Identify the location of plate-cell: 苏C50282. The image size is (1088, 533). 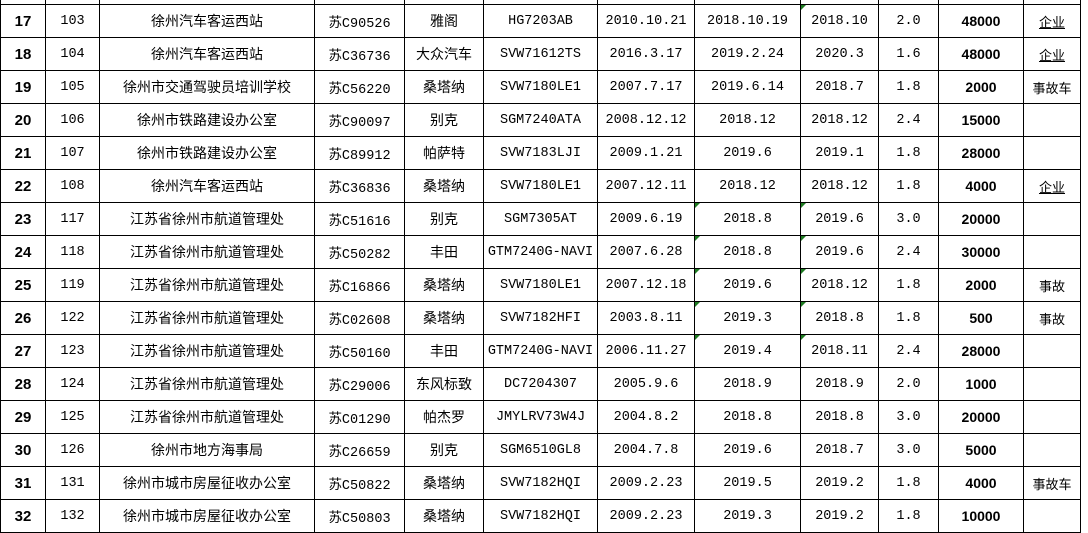
(359, 252).